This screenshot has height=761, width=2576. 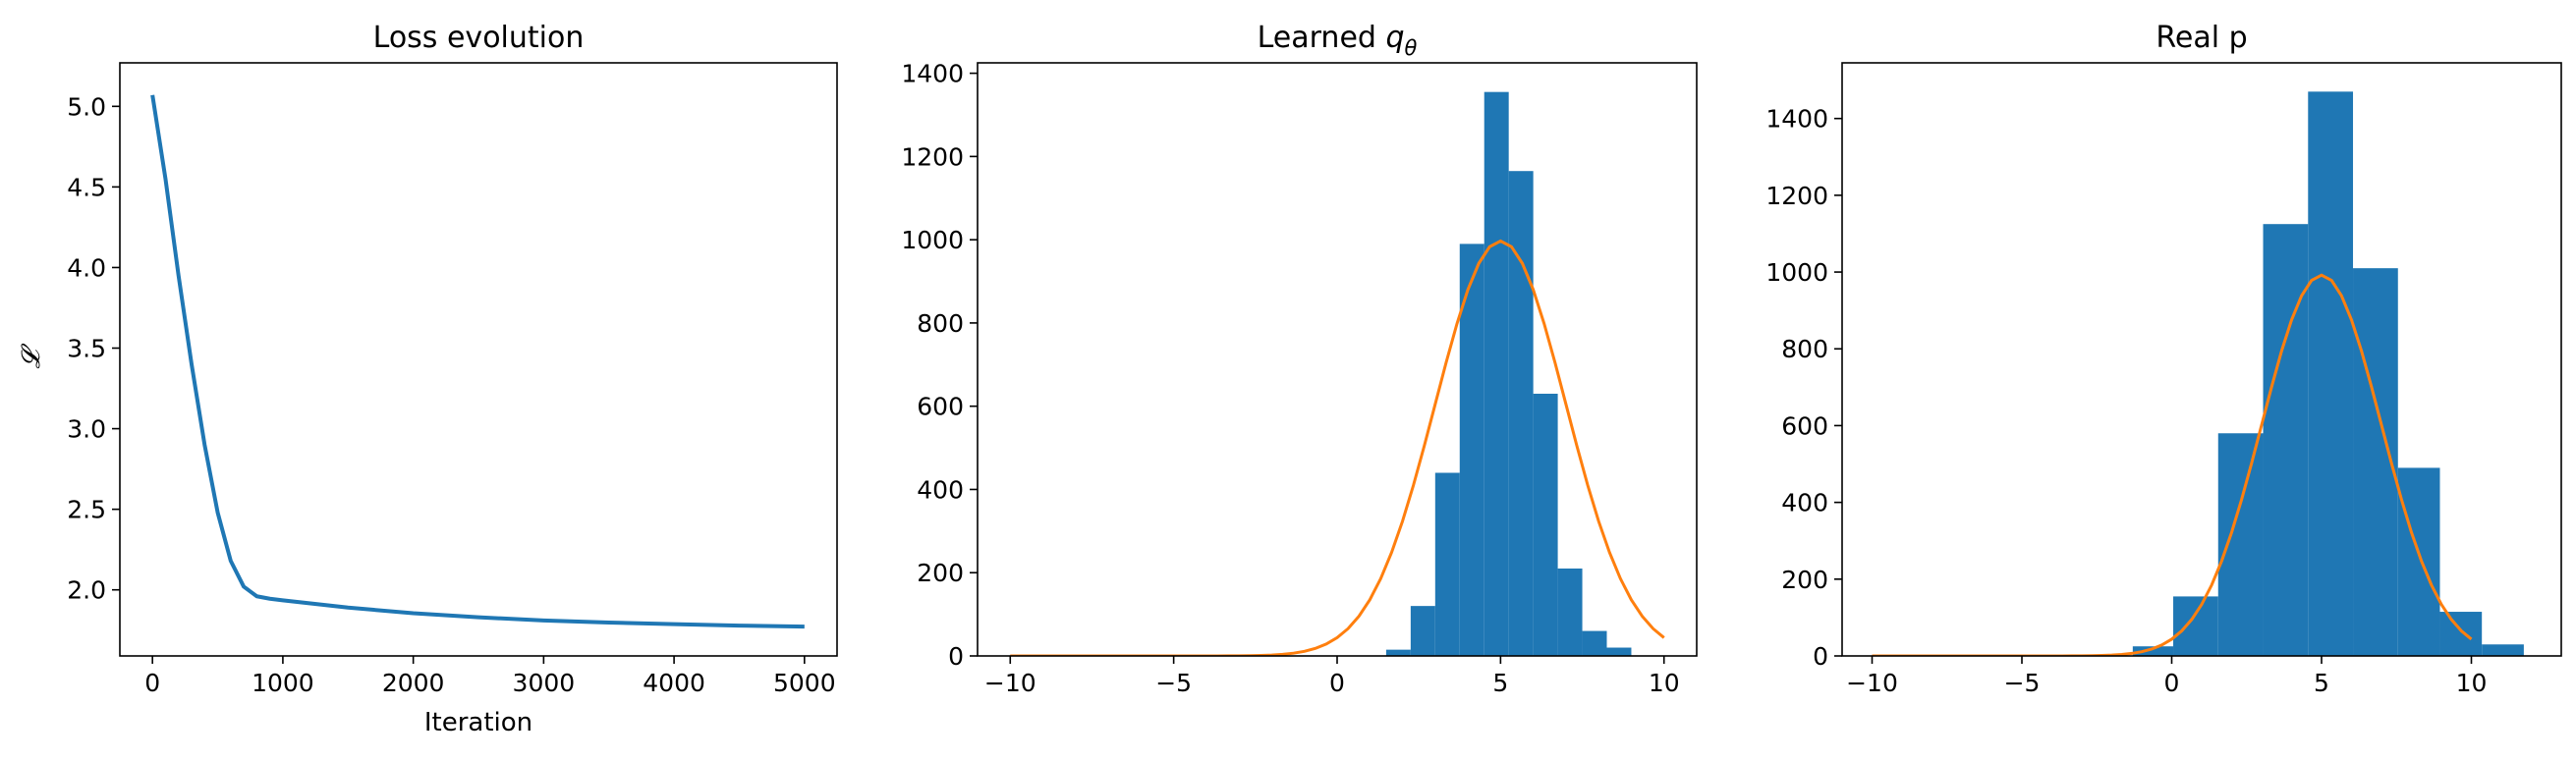 I want to click on y-tick-label: 5.0, so click(x=86, y=106).